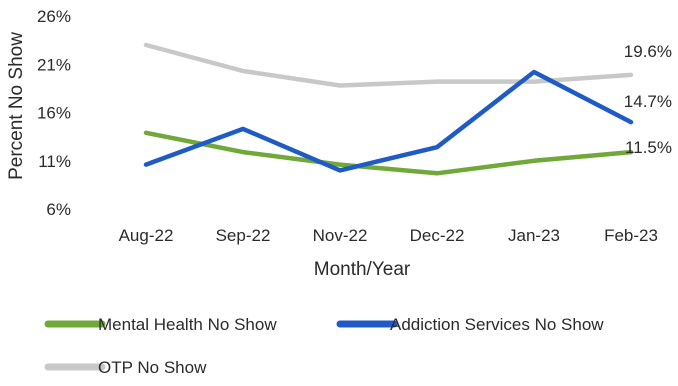 The image size is (678, 386). I want to click on legend-item: Mental Health No Show, so click(160, 324).